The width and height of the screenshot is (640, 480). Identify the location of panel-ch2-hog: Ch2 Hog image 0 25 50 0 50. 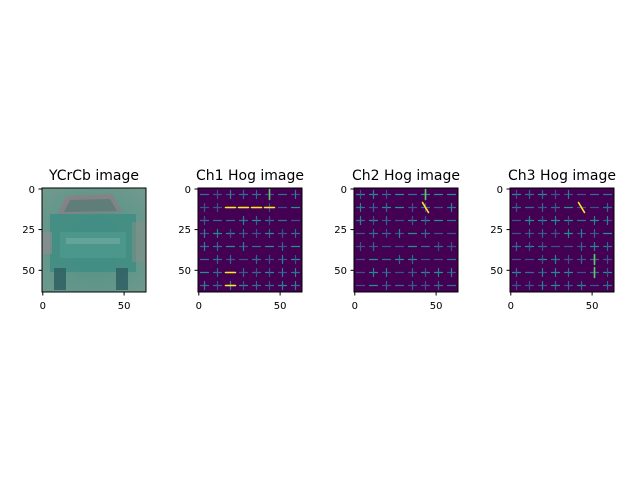
(397, 240).